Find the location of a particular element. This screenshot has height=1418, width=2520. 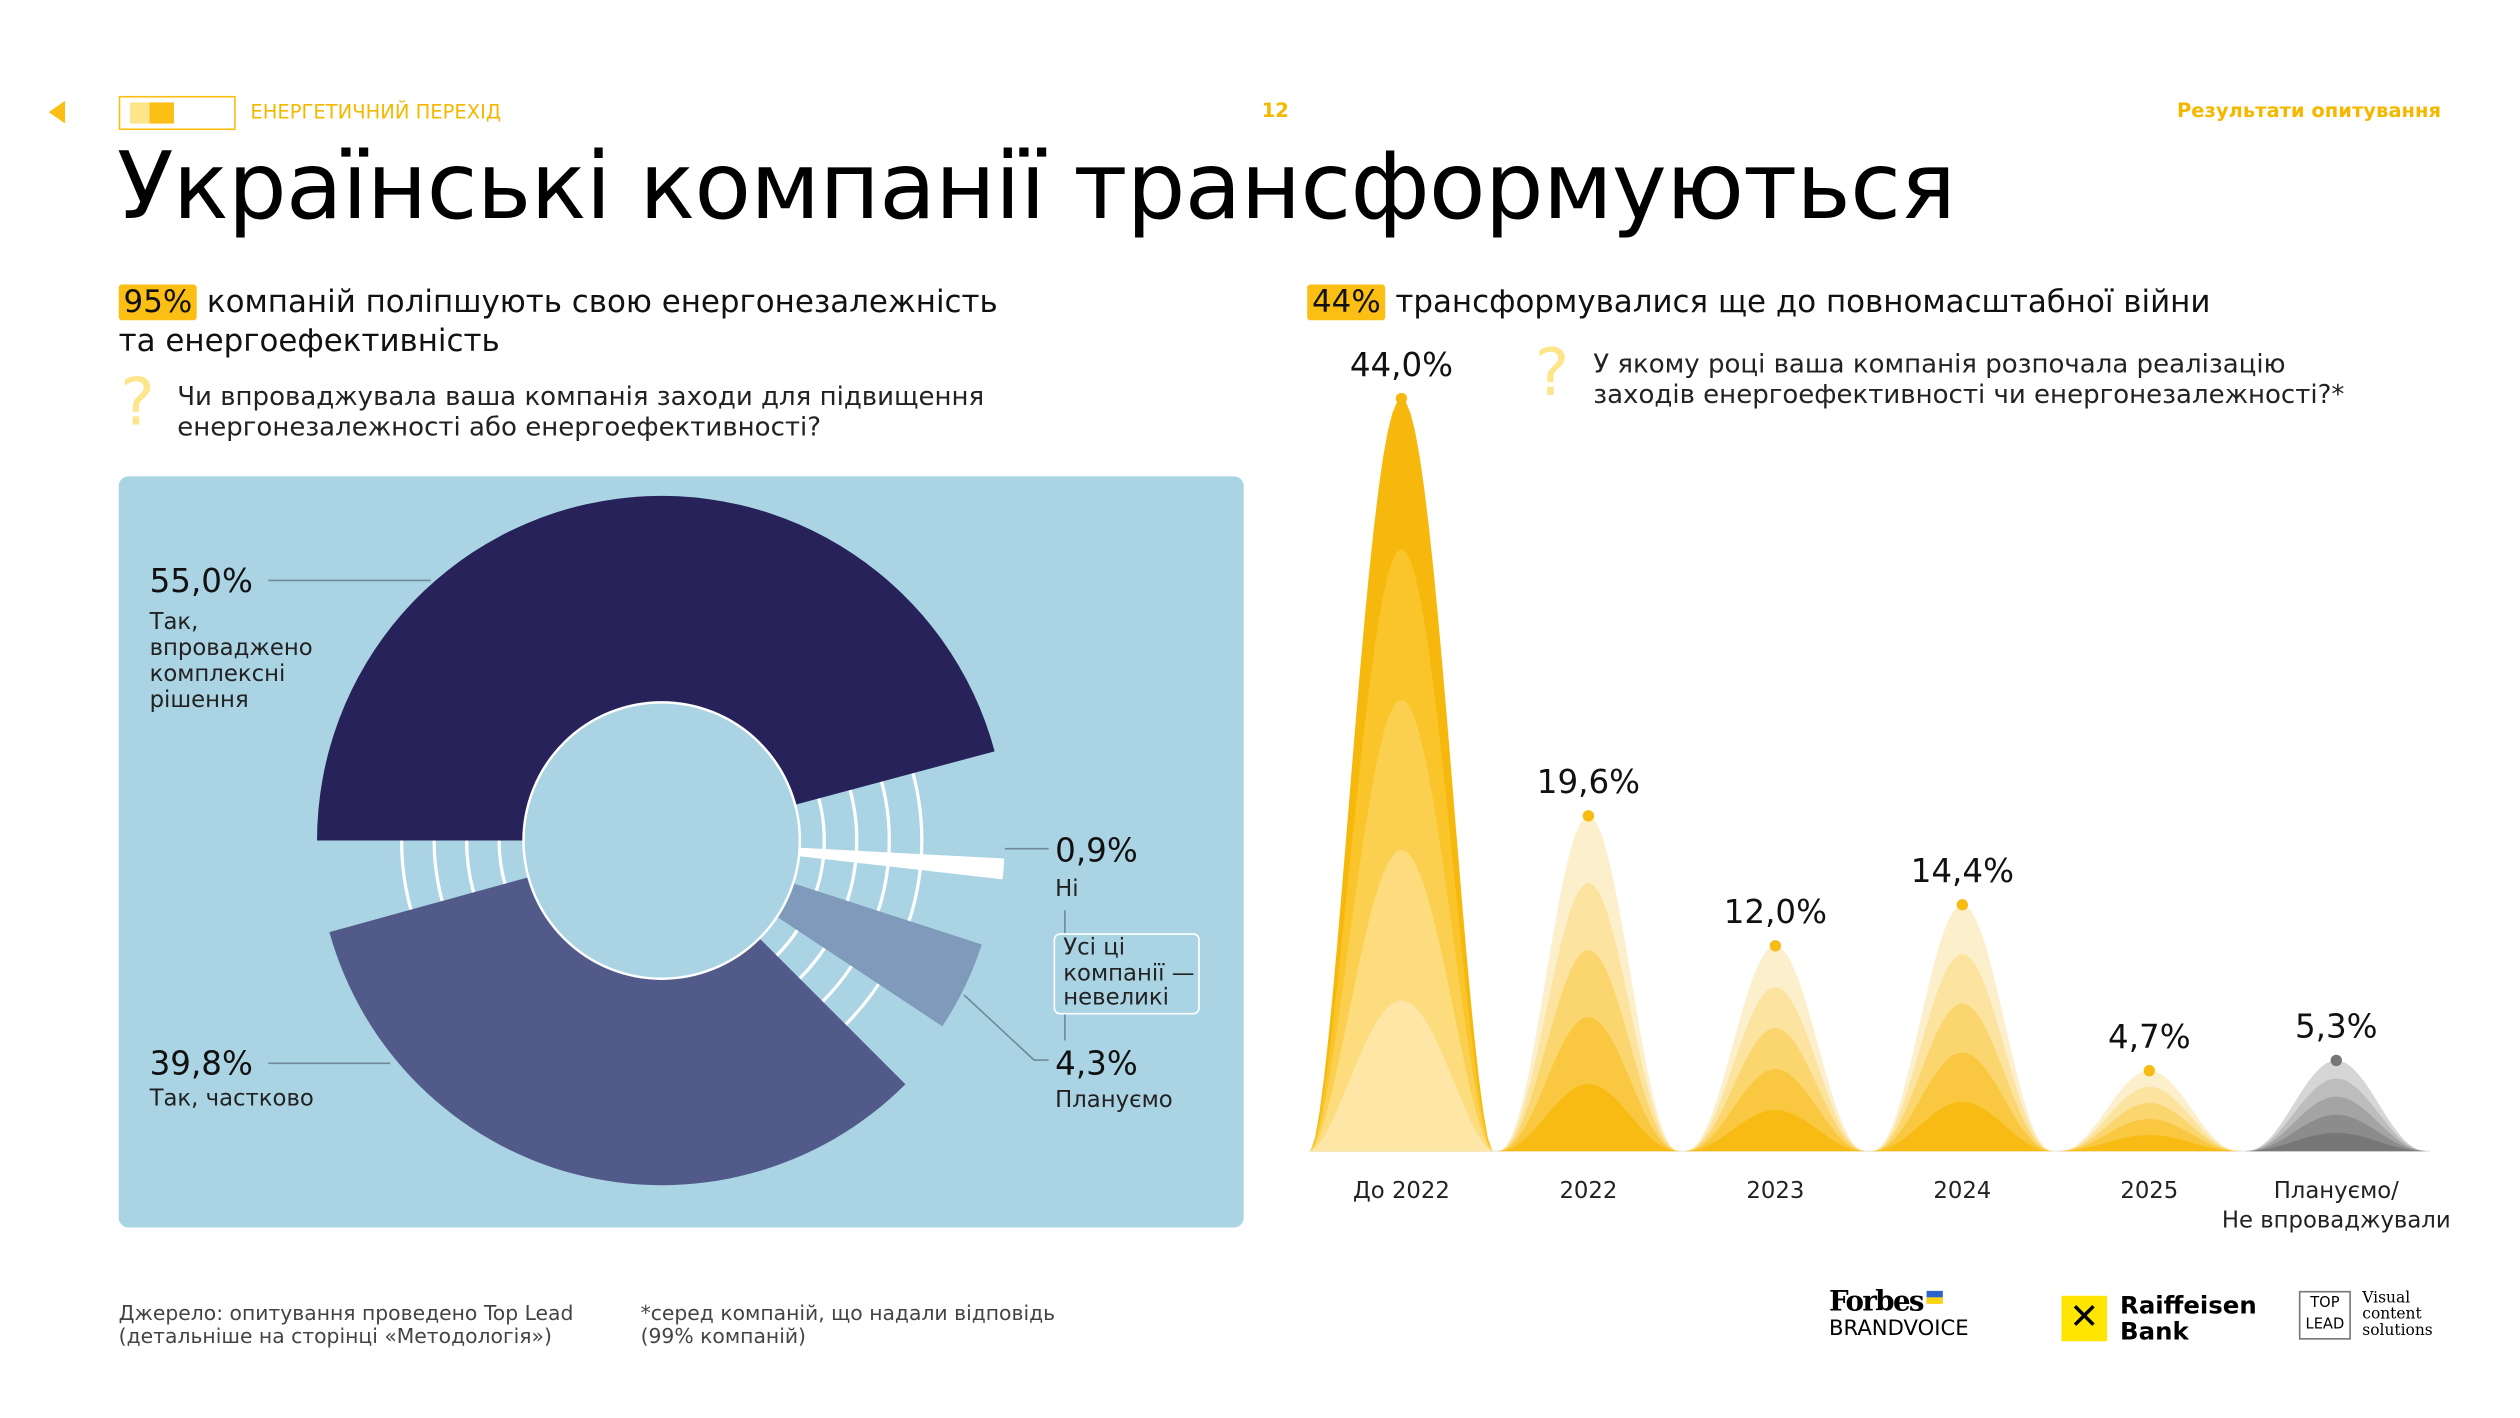

peak-value-label: 4,7% is located at coordinates (2149, 1037).